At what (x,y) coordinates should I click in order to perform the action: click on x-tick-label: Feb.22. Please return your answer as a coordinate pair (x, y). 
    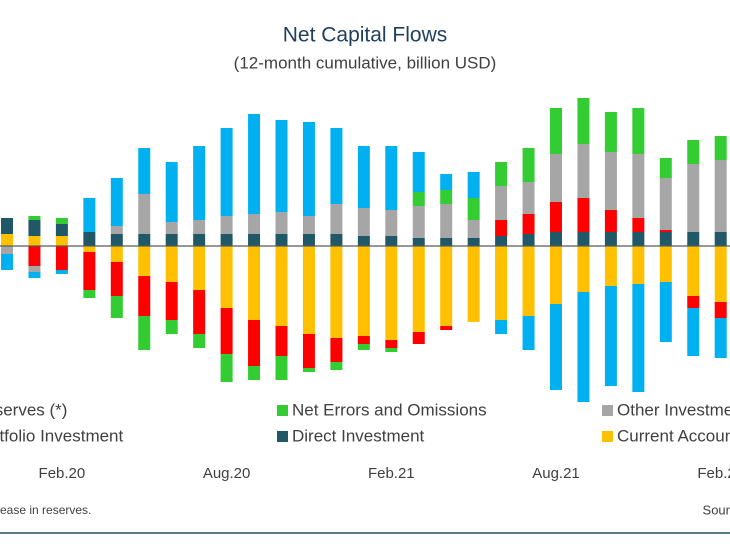
    Looking at the image, I should click on (713, 473).